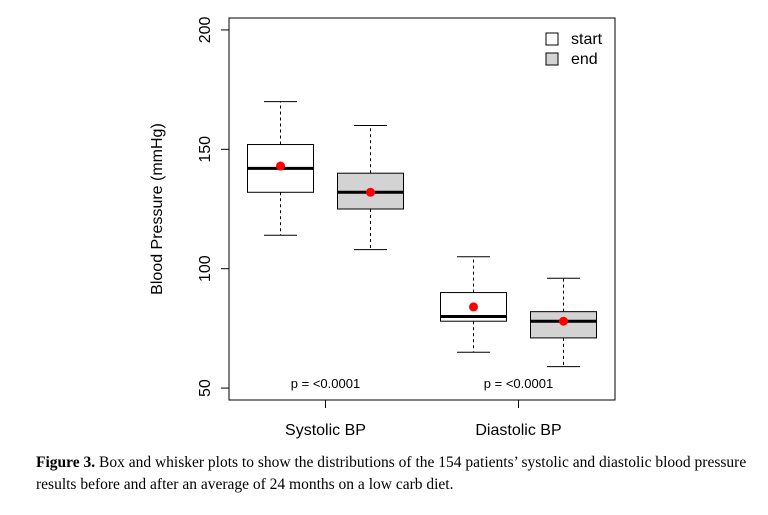 The height and width of the screenshot is (515, 768). Describe the element at coordinates (587, 39) in the screenshot. I see `legend-label: start` at that location.